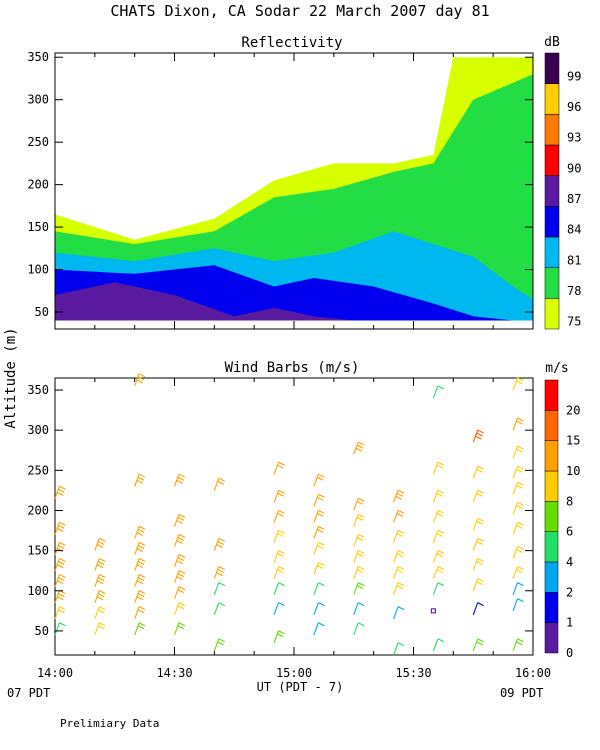  What do you see at coordinates (28, 693) in the screenshot?
I see `start-timezone: 07 PDT` at bounding box center [28, 693].